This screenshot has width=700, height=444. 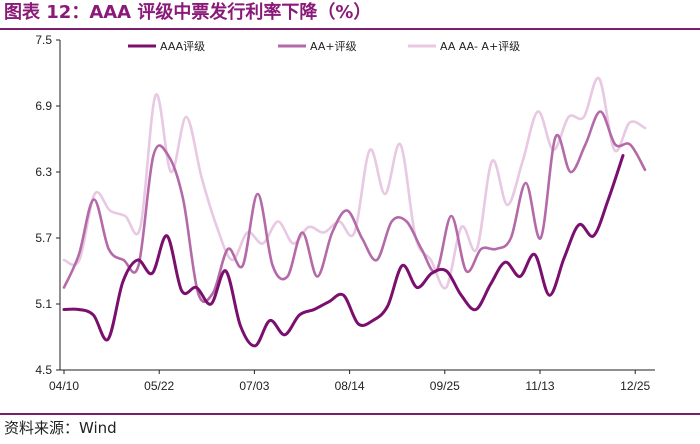 What do you see at coordinates (60, 428) in the screenshot?
I see `source-note: 资料来源：Wind` at bounding box center [60, 428].